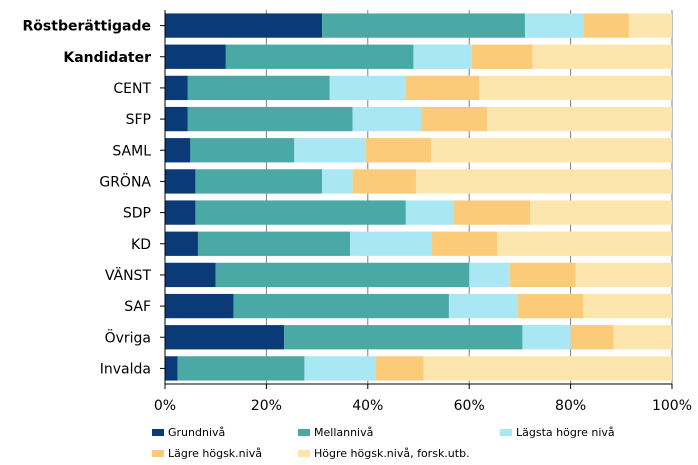 Image resolution: width=698 pixels, height=465 pixels. What do you see at coordinates (469, 406) in the screenshot?
I see `x-tick-label: 60%` at bounding box center [469, 406].